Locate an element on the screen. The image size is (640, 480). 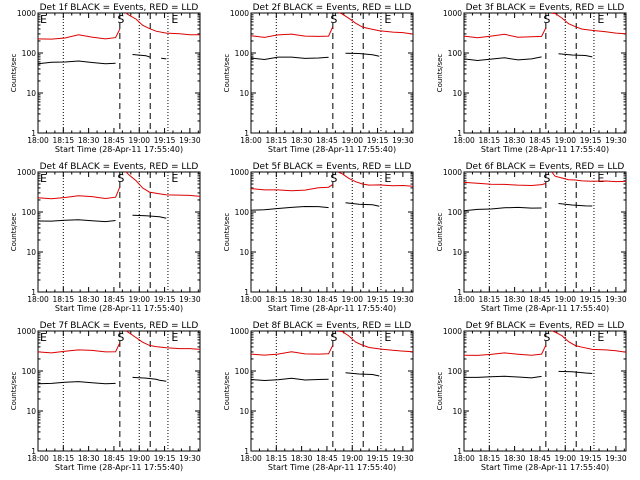
chart-title: Det 1f BLACK = Events, RED = LLD is located at coordinates (119, 8).